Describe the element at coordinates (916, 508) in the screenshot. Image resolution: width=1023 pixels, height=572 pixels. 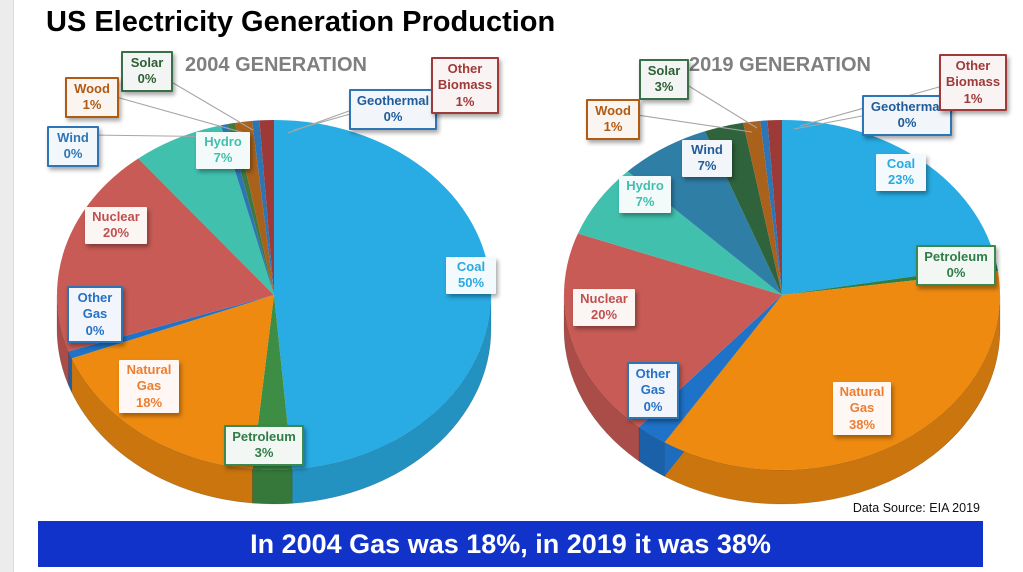
I see `data-source-note: Data Source: EIA 2019` at that location.